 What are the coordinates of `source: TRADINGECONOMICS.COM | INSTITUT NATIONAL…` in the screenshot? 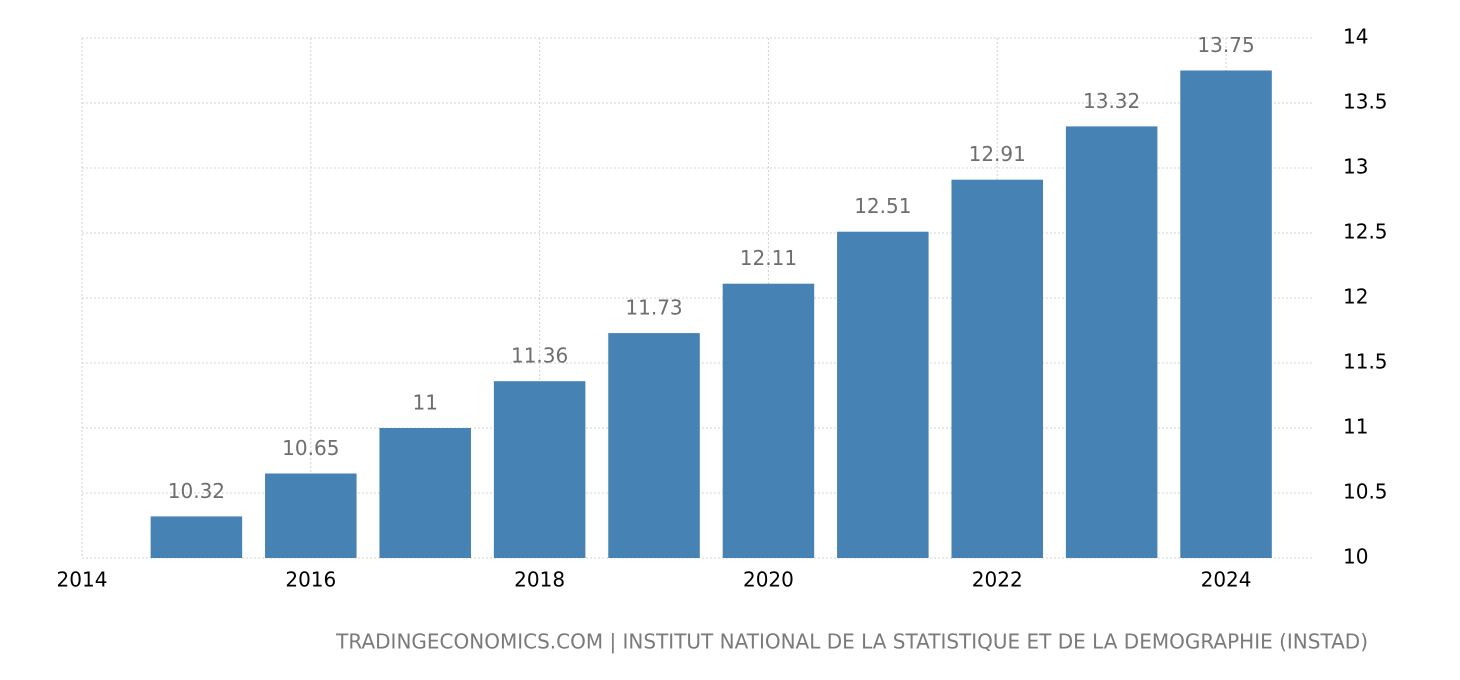 It's located at (851, 642).